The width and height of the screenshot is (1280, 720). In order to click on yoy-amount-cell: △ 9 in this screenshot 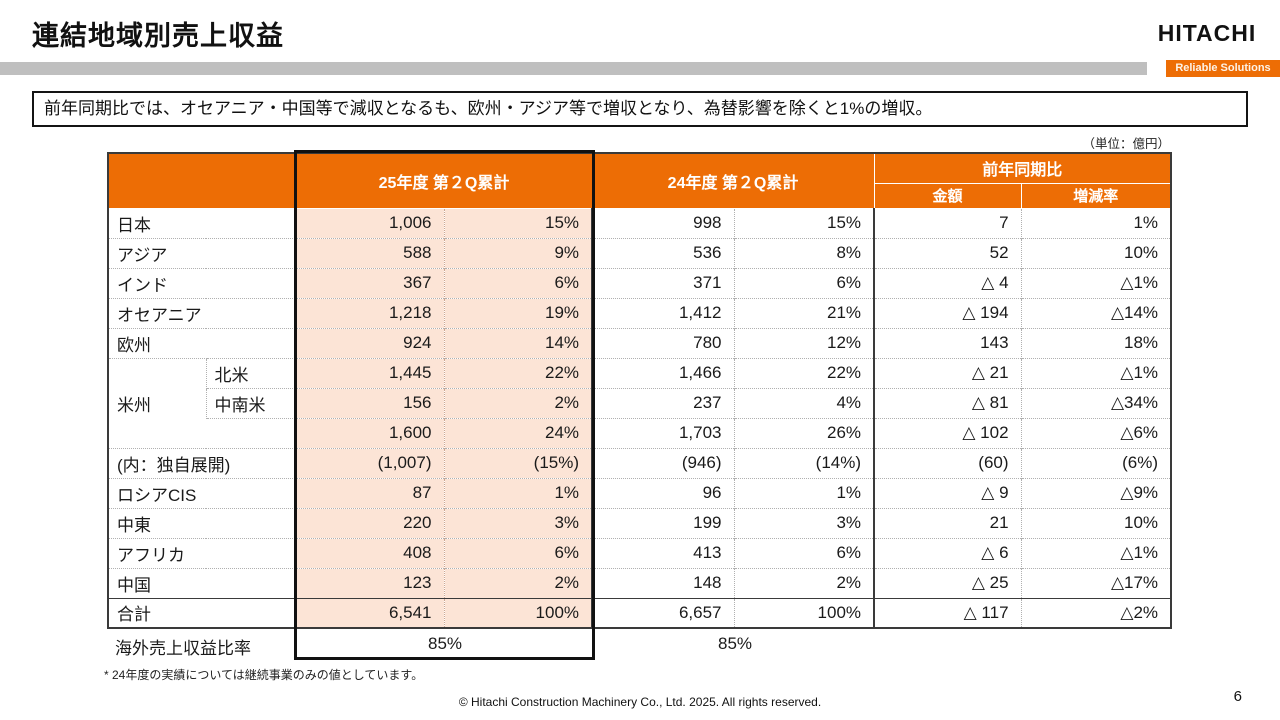, I will do `click(947, 492)`.